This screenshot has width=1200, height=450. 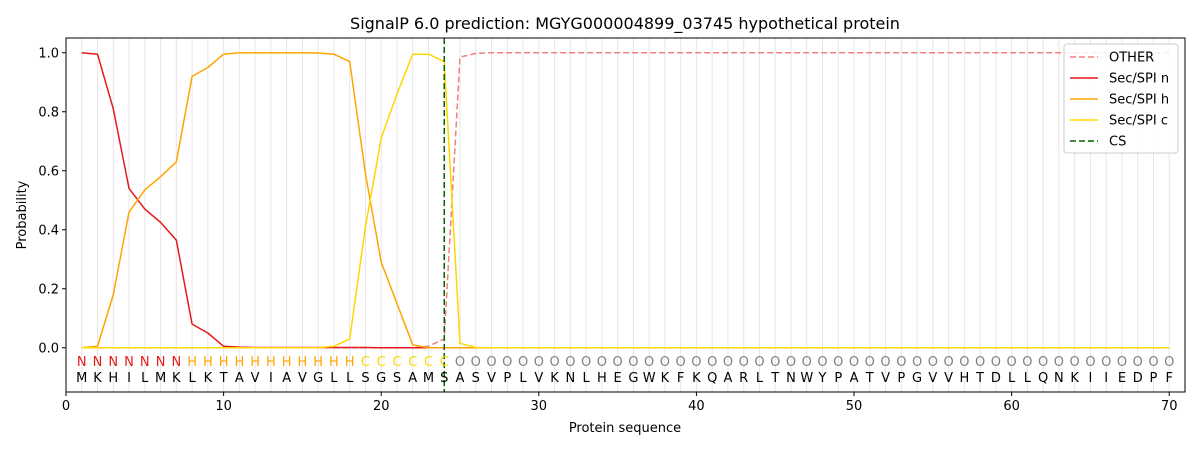 What do you see at coordinates (428, 378) in the screenshot?
I see `residue-label: M` at bounding box center [428, 378].